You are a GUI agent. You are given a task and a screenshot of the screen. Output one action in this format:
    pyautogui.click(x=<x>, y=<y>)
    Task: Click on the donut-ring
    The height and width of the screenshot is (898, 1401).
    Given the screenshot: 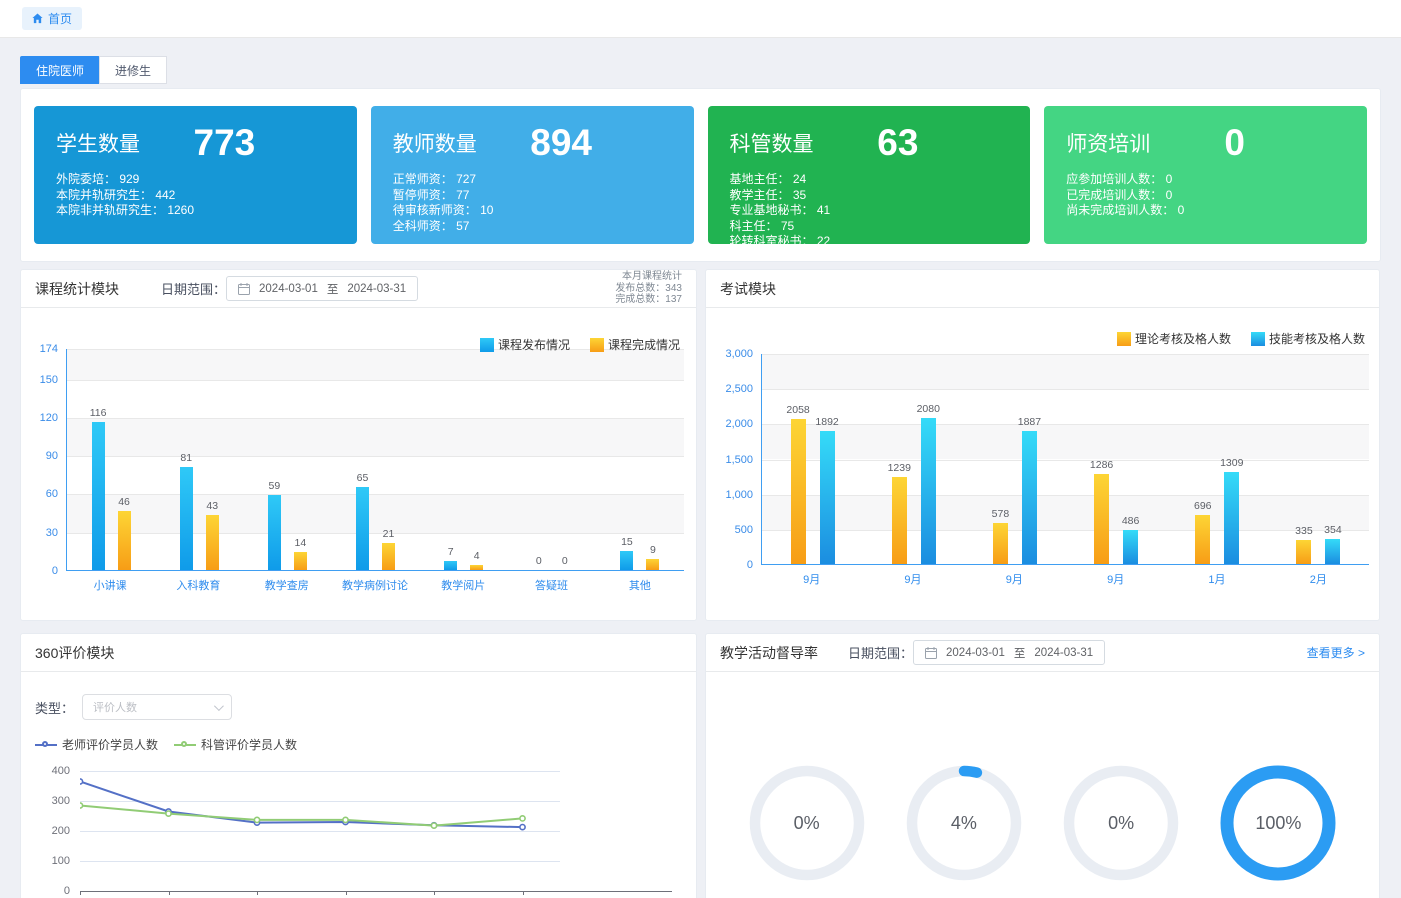 What is the action you would take?
    pyautogui.click(x=1121, y=823)
    